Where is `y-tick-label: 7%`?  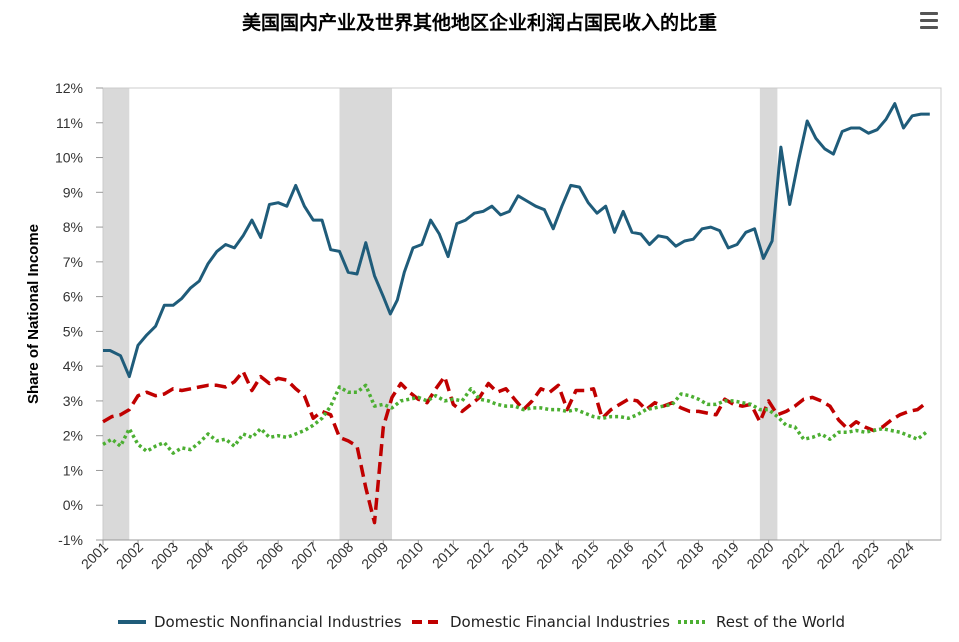
y-tick-label: 7% is located at coordinates (73, 262).